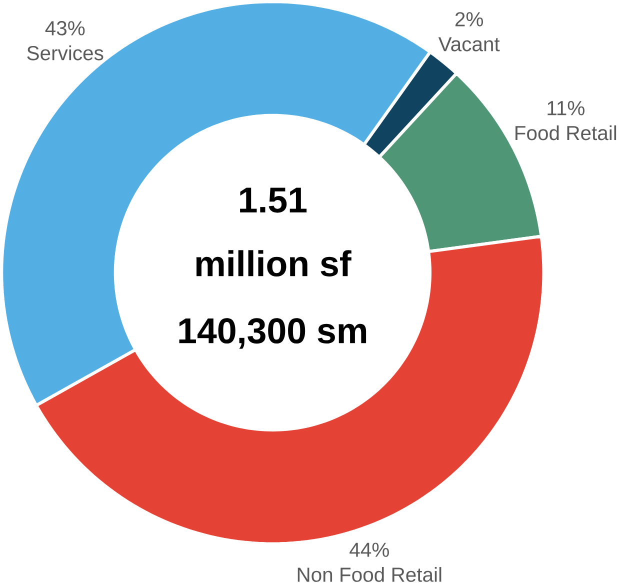 Image resolution: width=619 pixels, height=583 pixels. I want to click on slice-label: Food Retail, so click(566, 132).